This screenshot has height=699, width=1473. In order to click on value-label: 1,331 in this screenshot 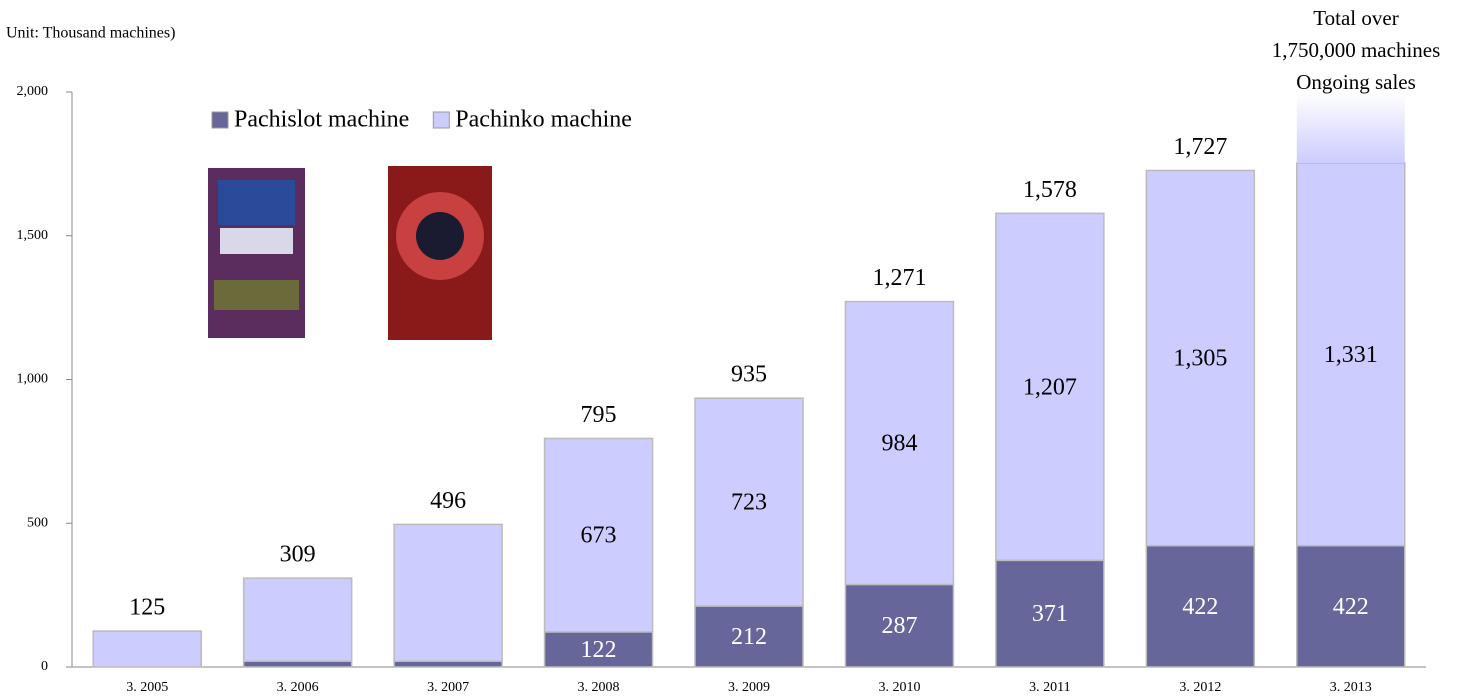, I will do `click(1351, 355)`.